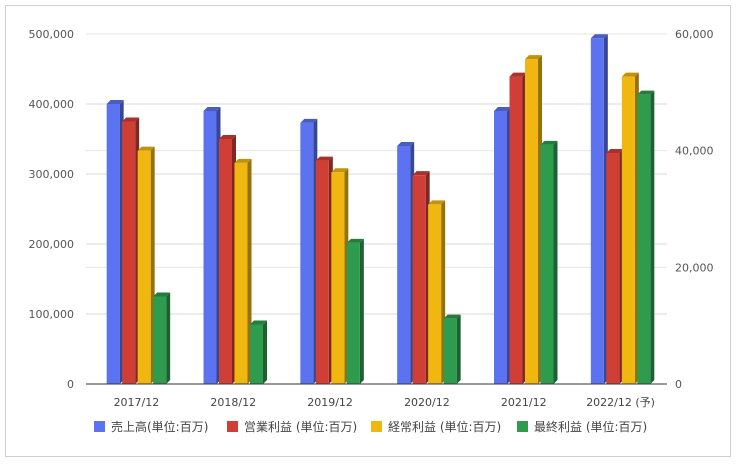  What do you see at coordinates (330, 402) in the screenshot?
I see `category-label: 2019/12` at bounding box center [330, 402].